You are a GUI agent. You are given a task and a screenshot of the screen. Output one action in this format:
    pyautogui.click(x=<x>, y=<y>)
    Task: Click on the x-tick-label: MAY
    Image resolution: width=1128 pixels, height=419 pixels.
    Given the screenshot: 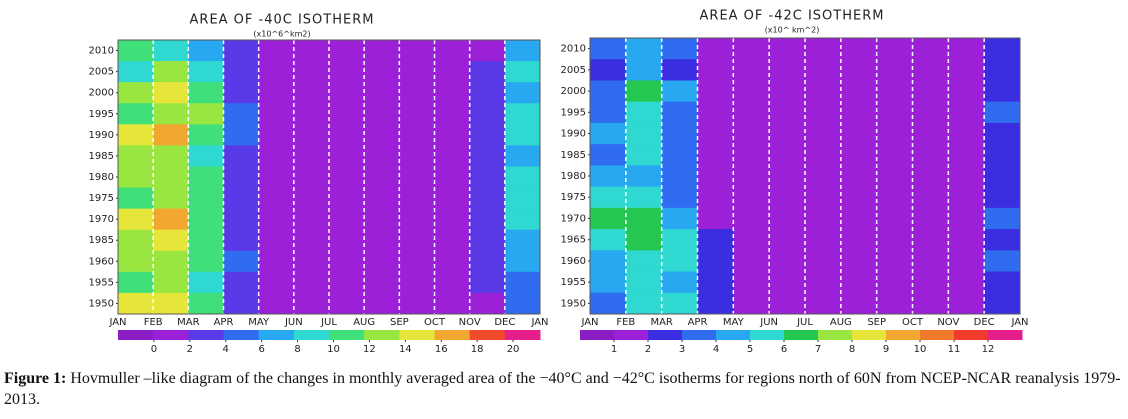 What is the action you would take?
    pyautogui.click(x=734, y=322)
    